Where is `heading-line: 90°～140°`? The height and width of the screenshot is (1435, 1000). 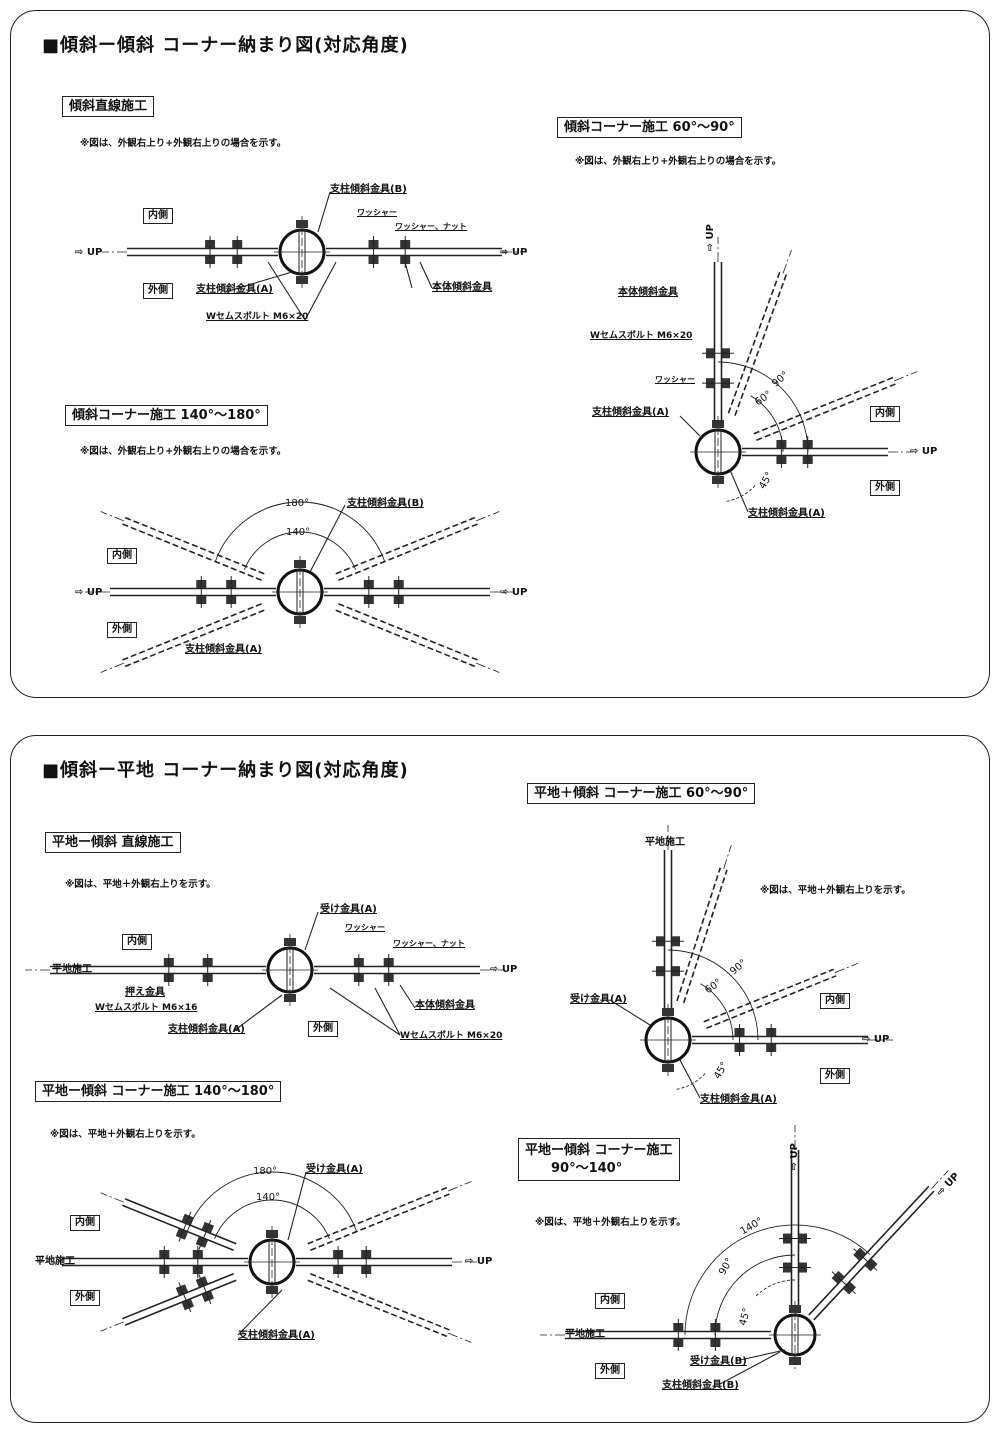 heading-line: 90°～140° is located at coordinates (587, 1168).